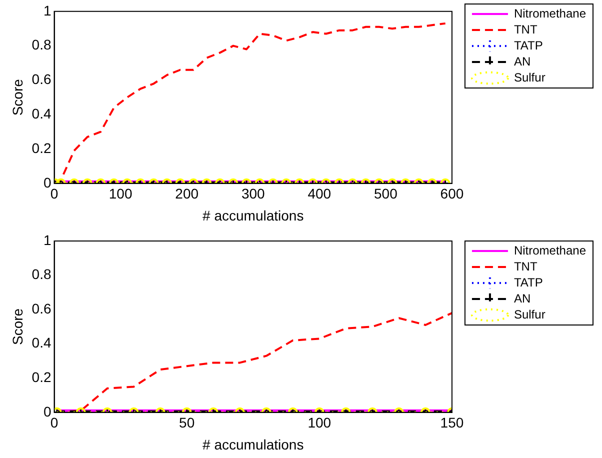 This screenshot has width=602, height=458. I want to click on x-tick-label: 600, so click(452, 194).